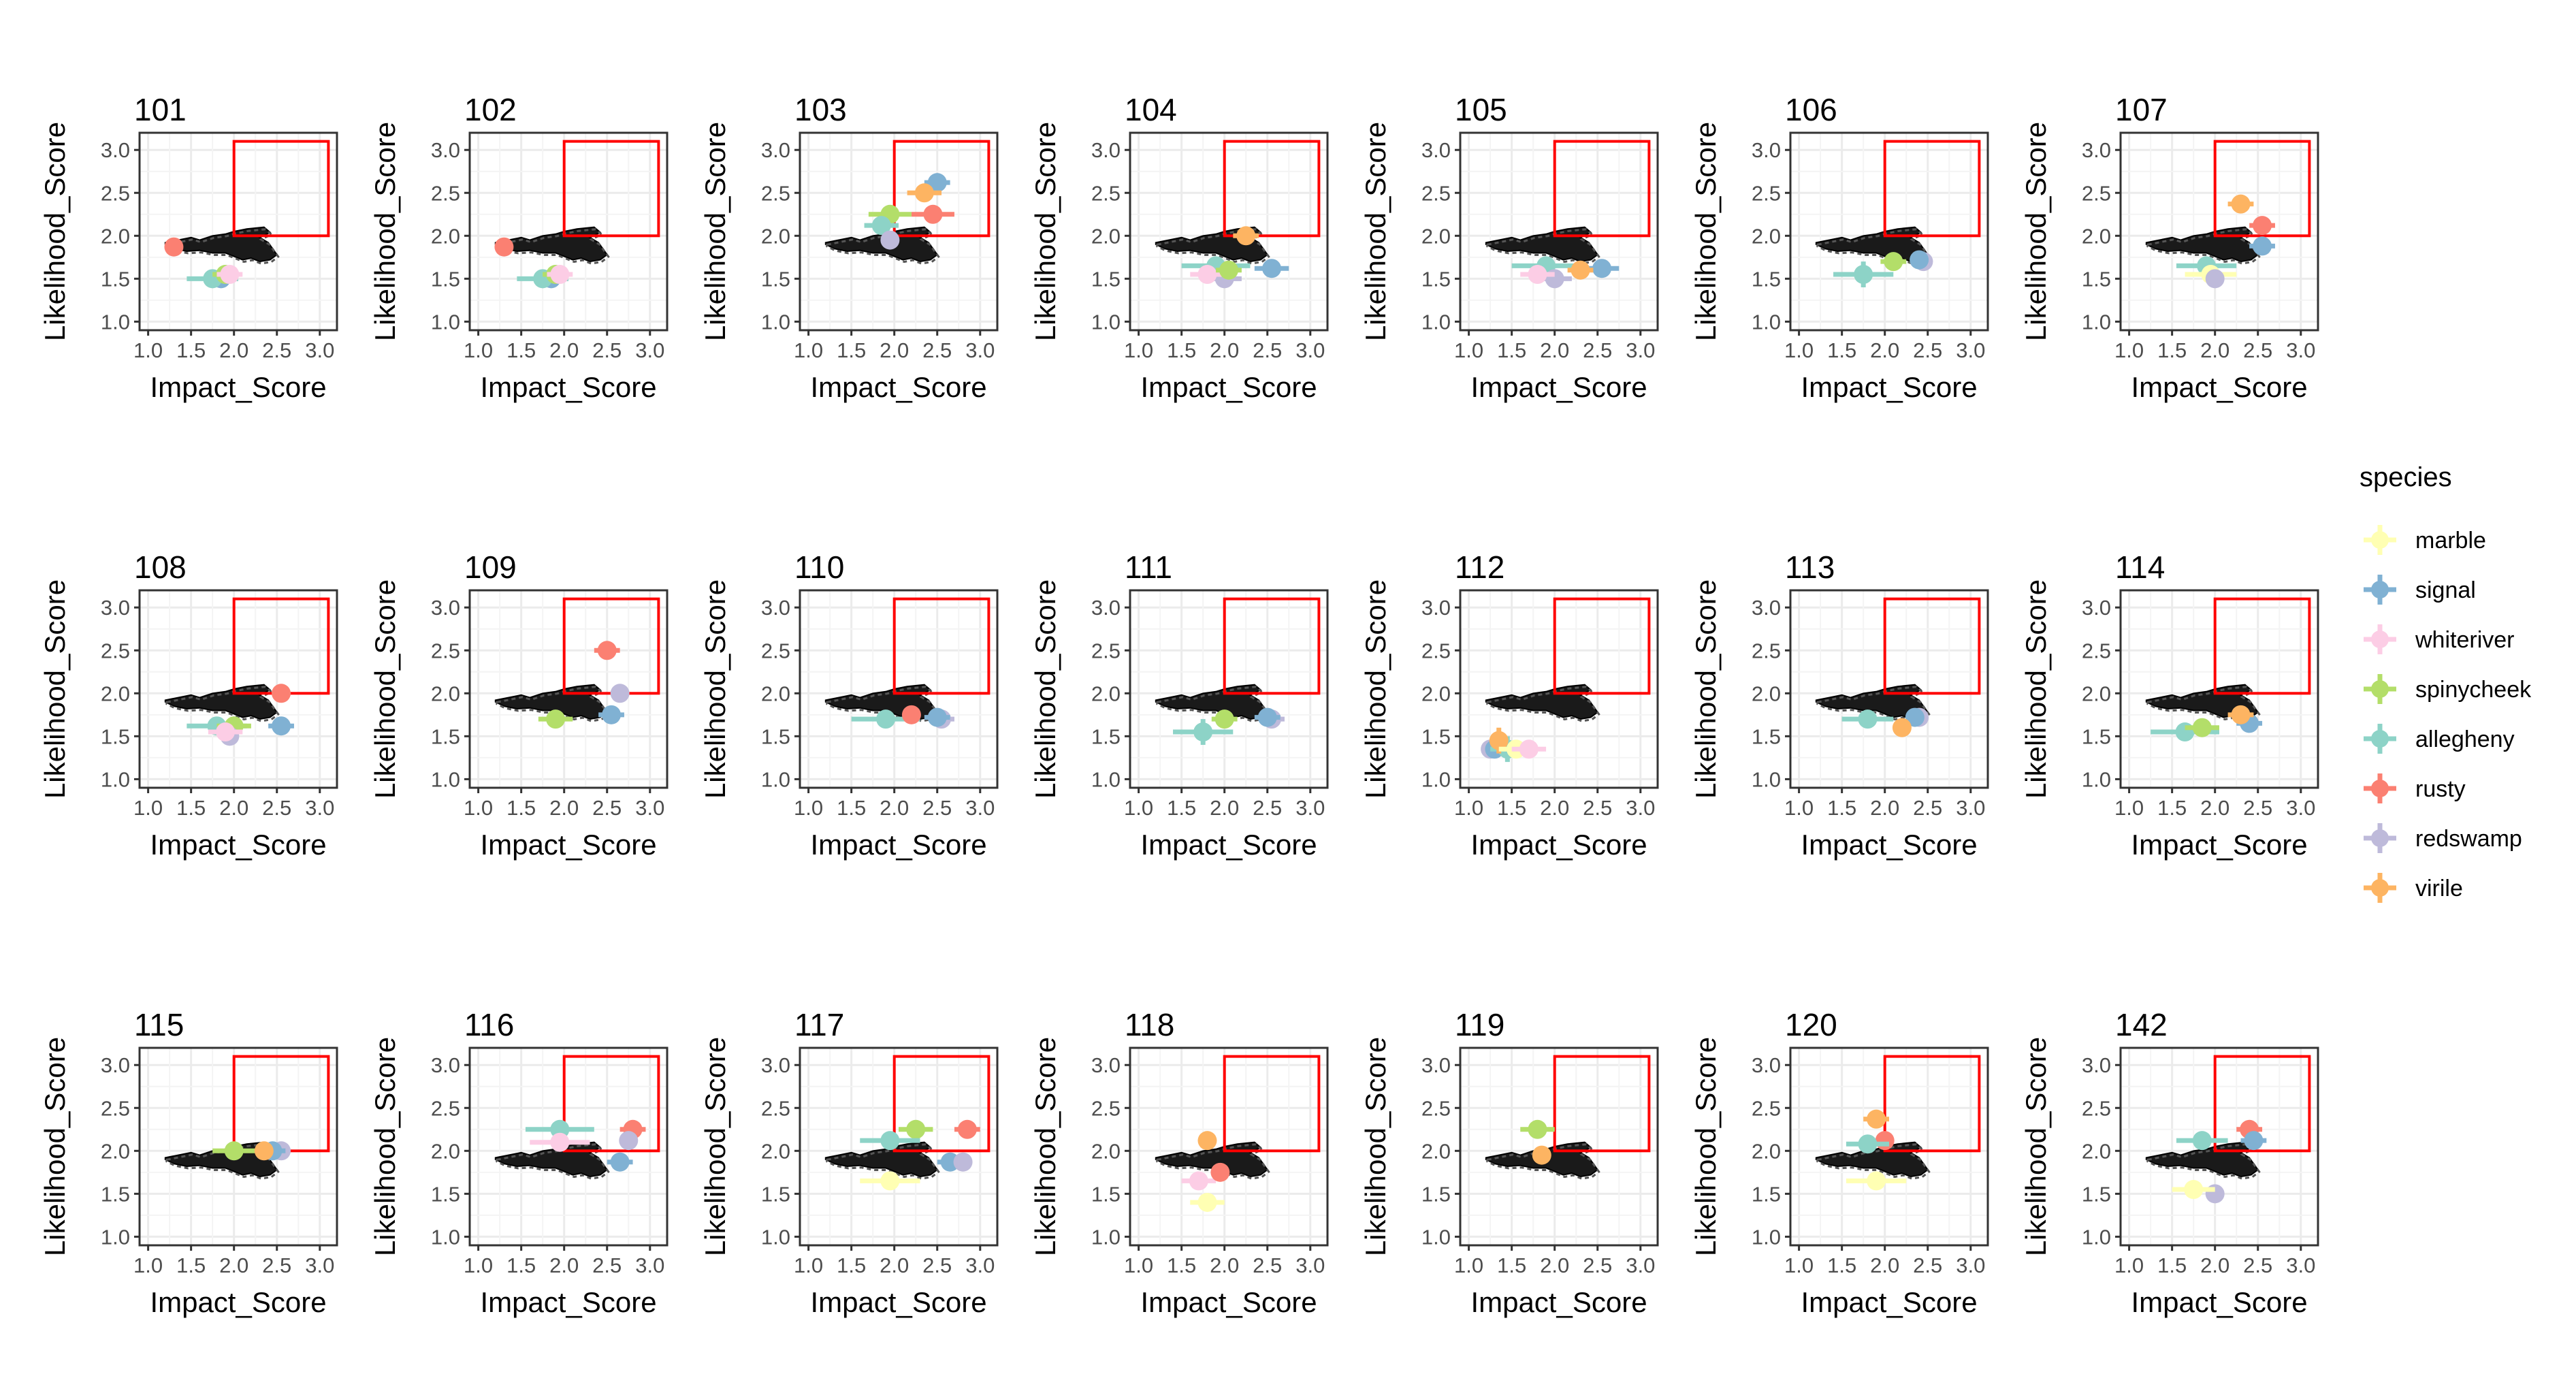 This screenshot has height=1391, width=2576. I want to click on panel-title: 119, so click(1480, 1024).